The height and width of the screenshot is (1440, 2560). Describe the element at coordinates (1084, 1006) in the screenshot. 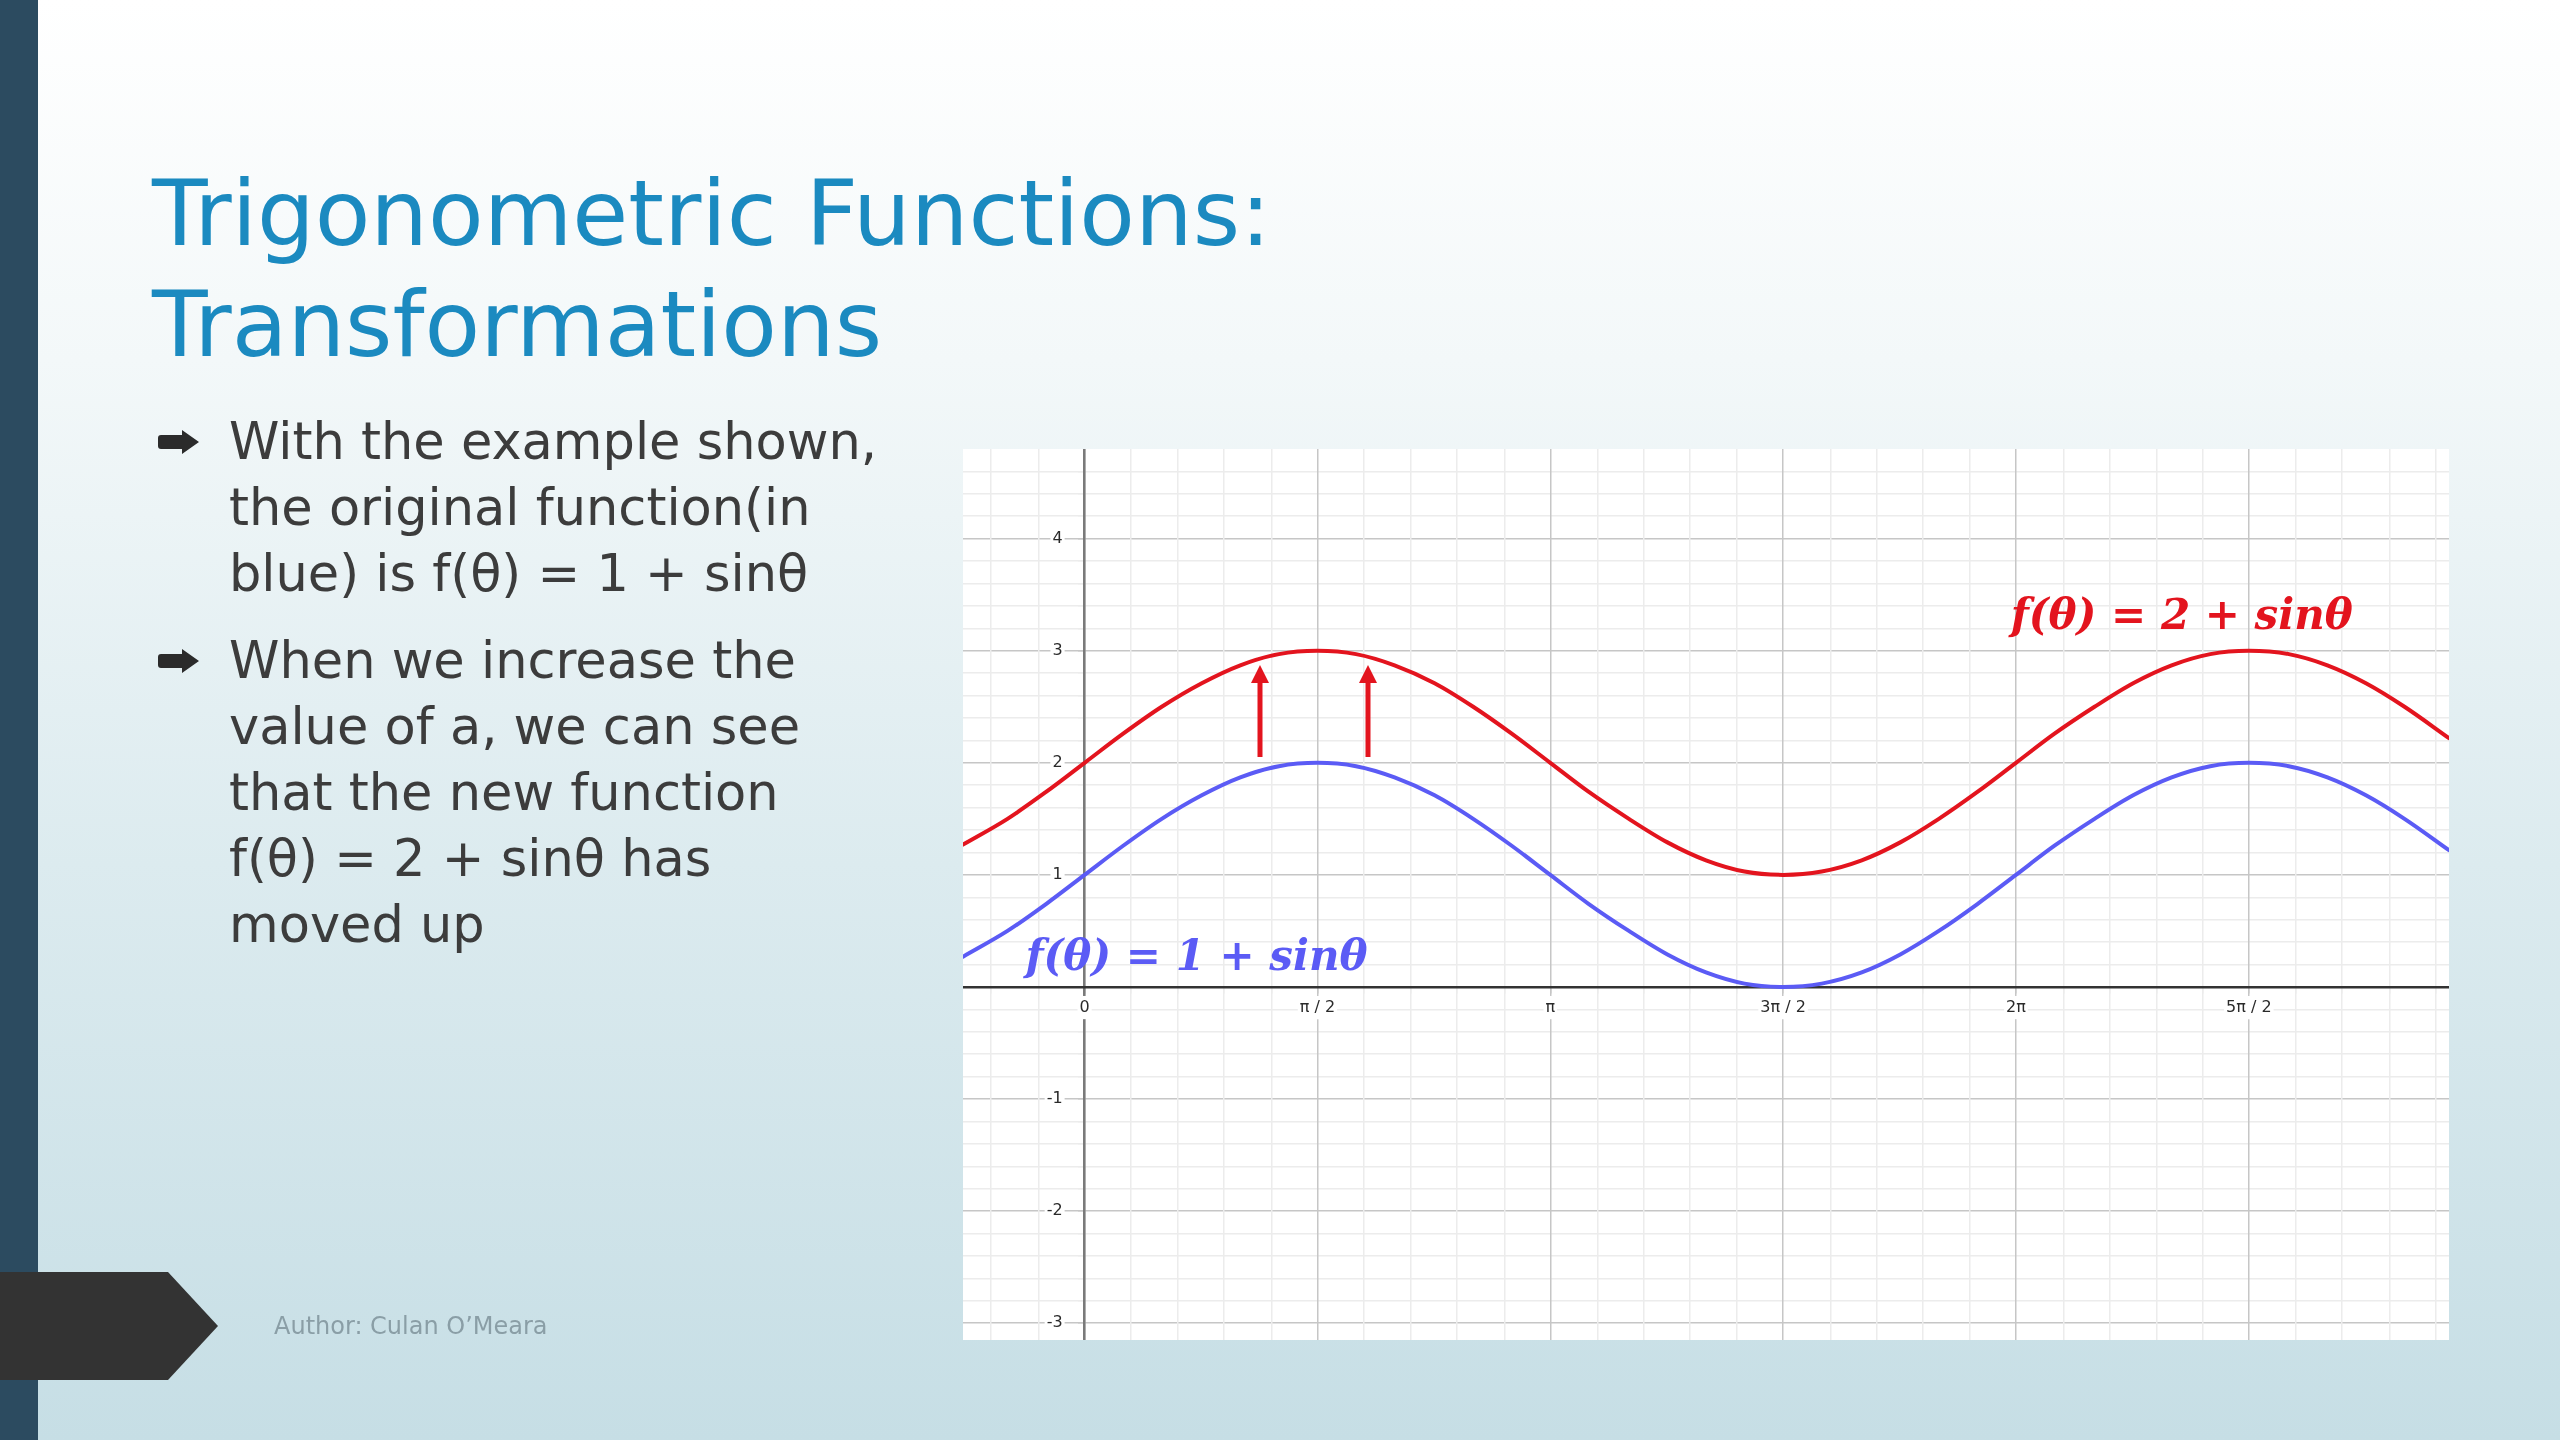

I see `x-tick-label: 0` at that location.